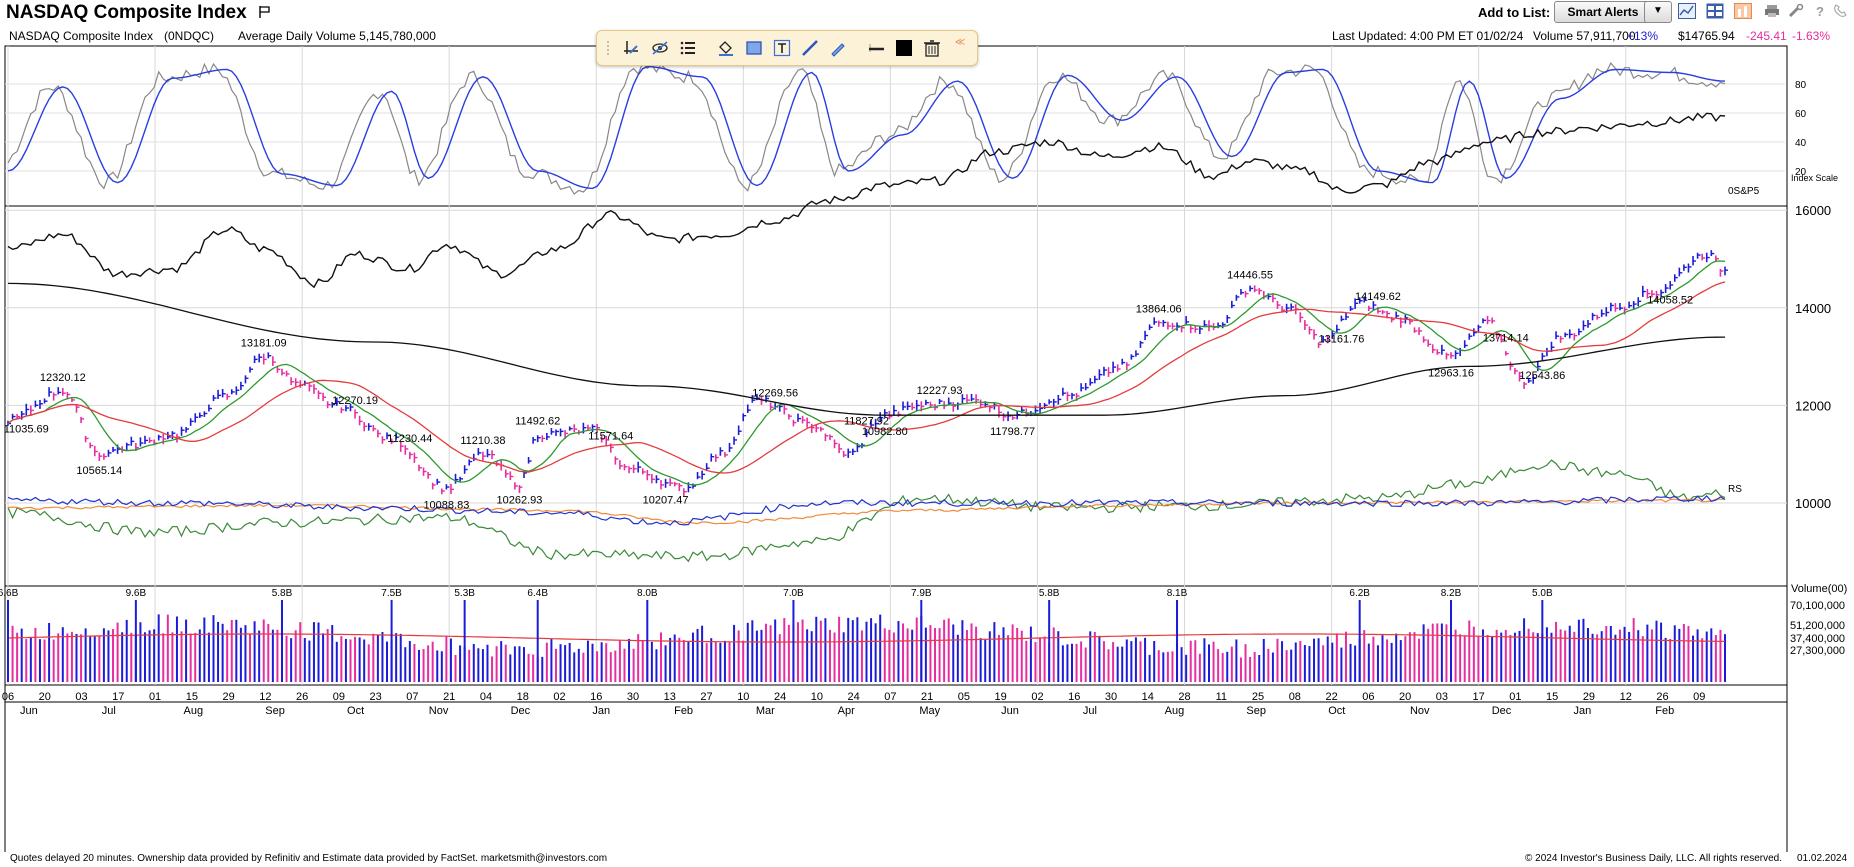  Describe the element at coordinates (1817, 606) in the screenshot. I see `volume-tick-label: 70,100,000` at that location.